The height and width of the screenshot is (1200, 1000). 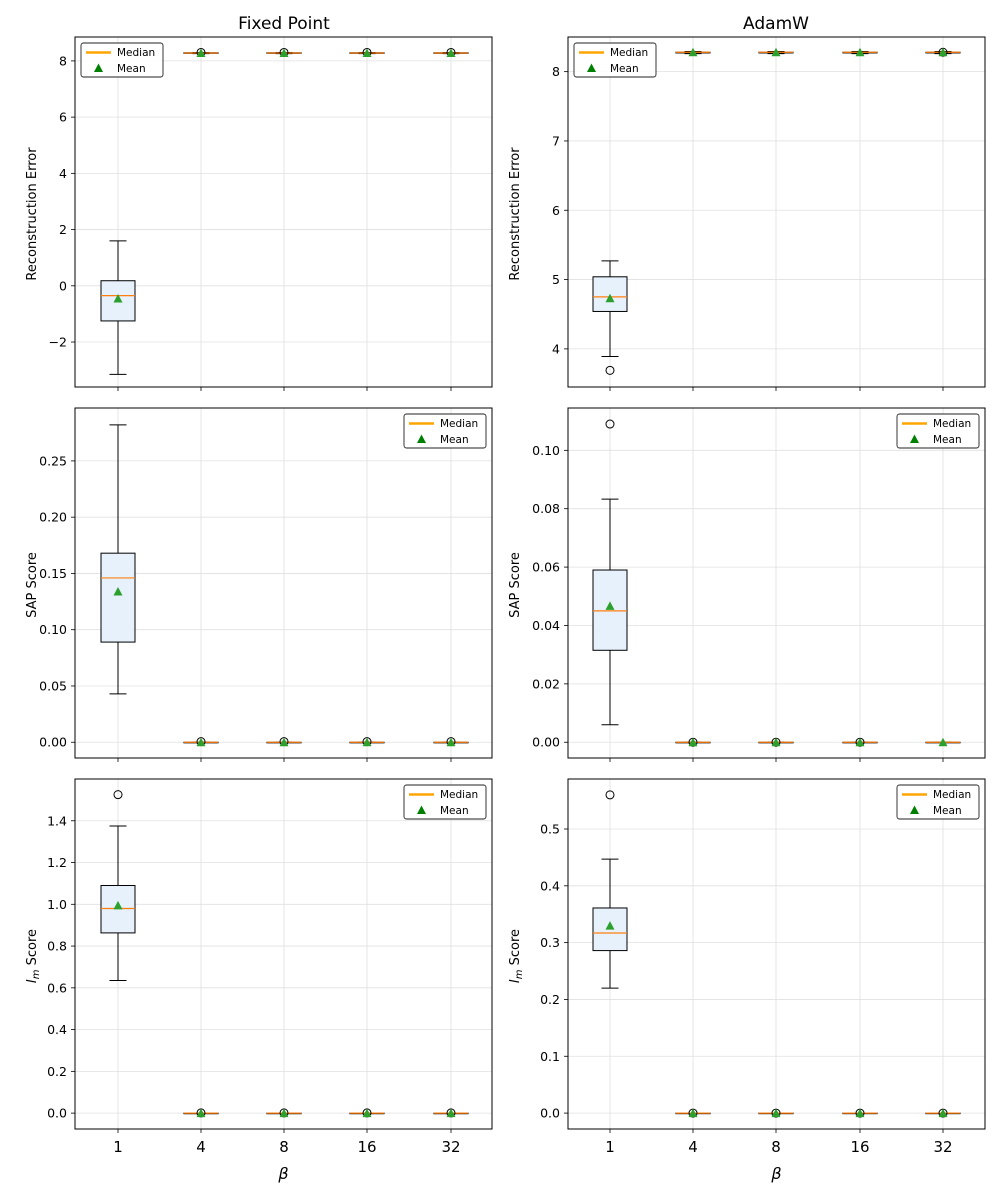 I want to click on y-tick-label: 0.1, so click(x=550, y=1056).